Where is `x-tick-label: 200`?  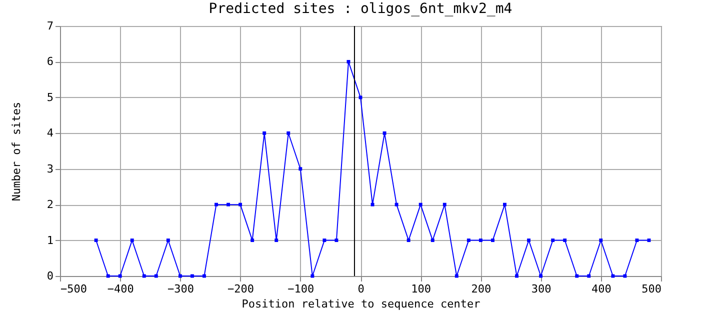
x-tick-label: 200 is located at coordinates (481, 289).